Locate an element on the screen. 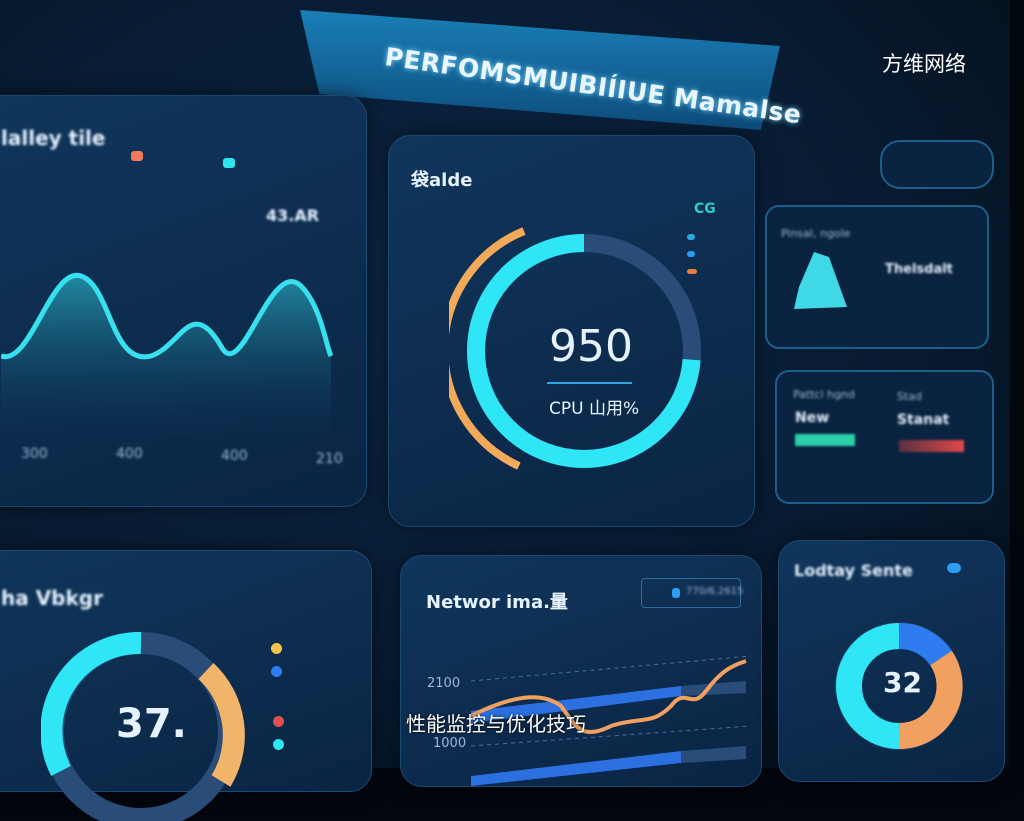  cpu-ring-gauge is located at coordinates (575, 348).